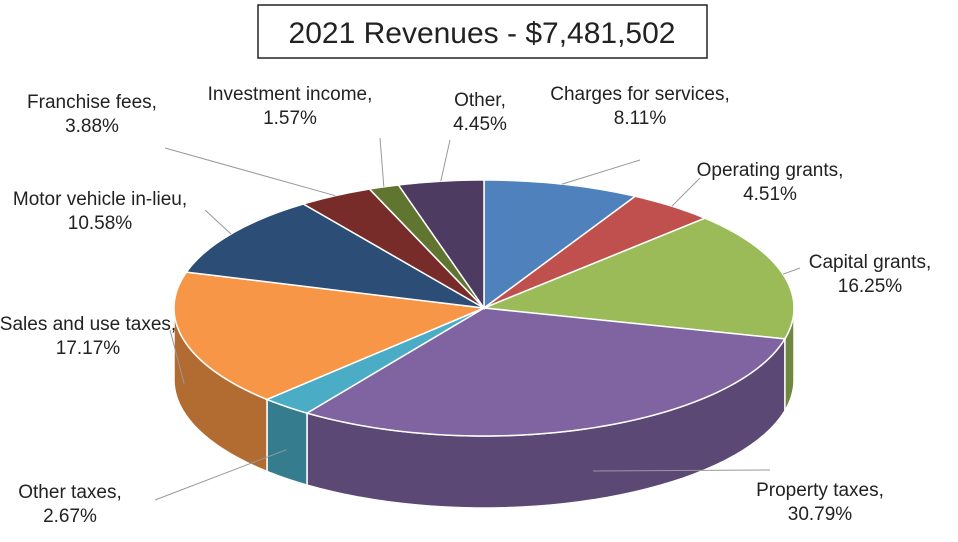 This screenshot has height=542, width=958. What do you see at coordinates (97, 199) in the screenshot?
I see `category-name: Motor vehicle in-lieu` at bounding box center [97, 199].